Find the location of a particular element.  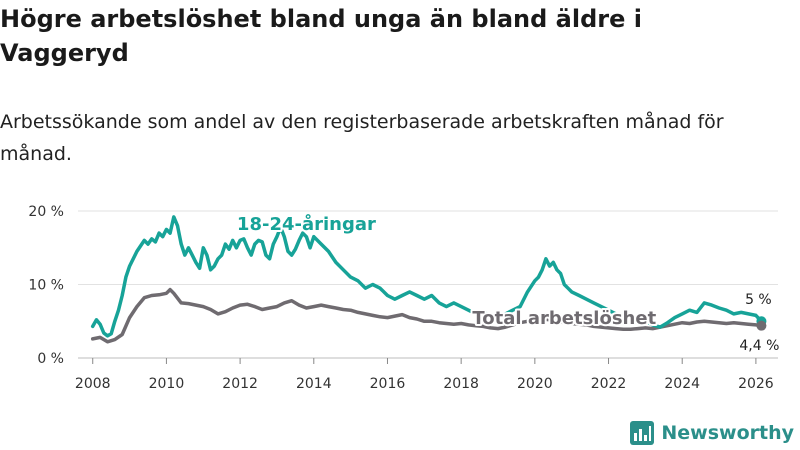

x-tick-label: 2014 is located at coordinates (314, 384).